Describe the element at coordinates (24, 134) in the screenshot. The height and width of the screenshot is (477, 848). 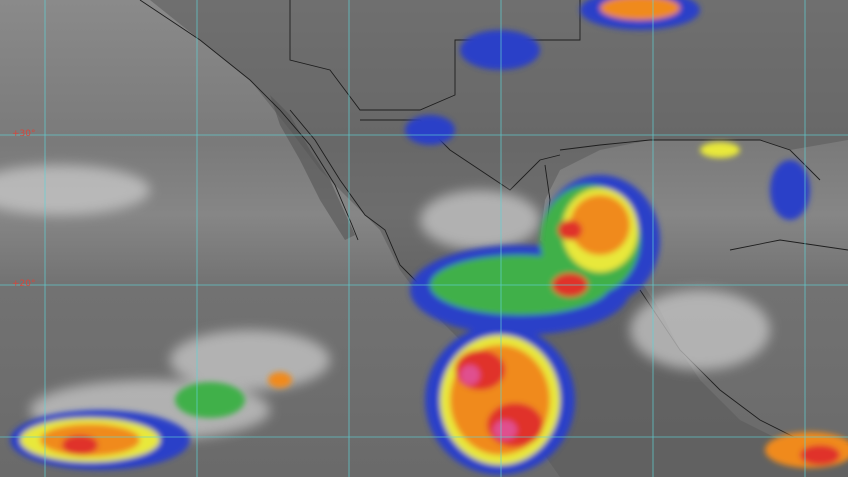
I see `latitude-label-30: +30°` at that location.